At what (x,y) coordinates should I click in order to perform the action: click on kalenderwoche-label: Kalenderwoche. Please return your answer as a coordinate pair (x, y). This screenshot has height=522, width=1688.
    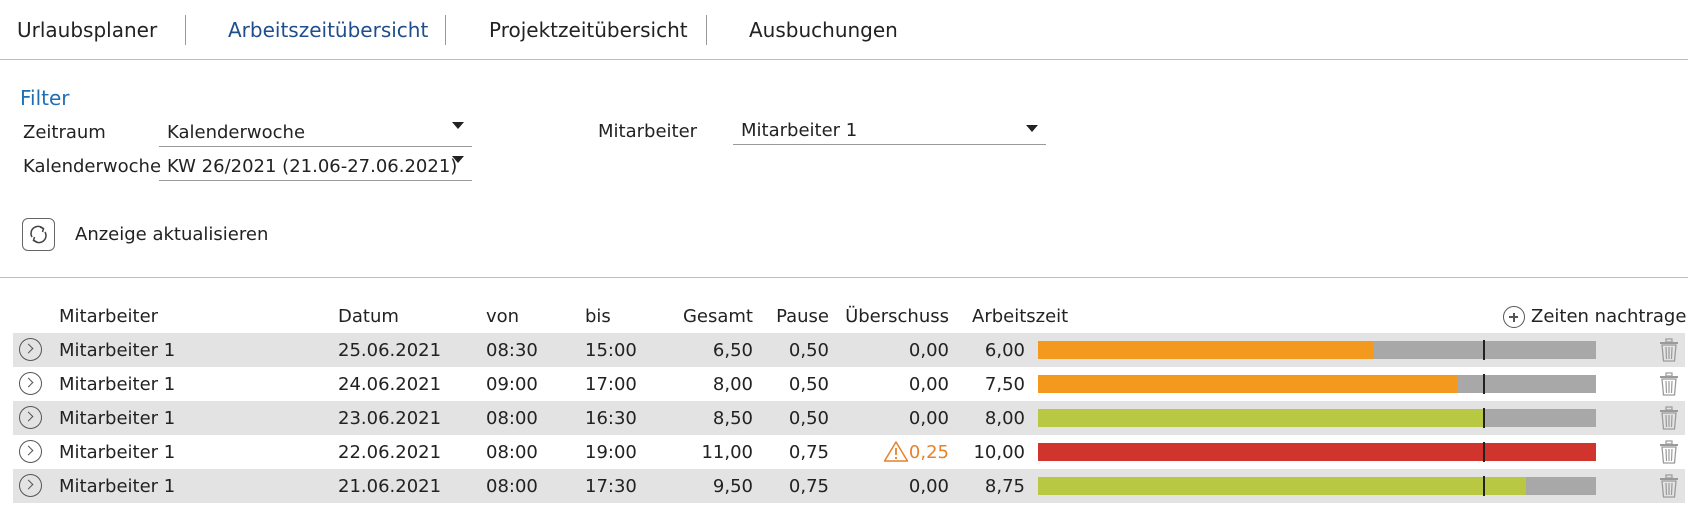
    Looking at the image, I should click on (92, 166).